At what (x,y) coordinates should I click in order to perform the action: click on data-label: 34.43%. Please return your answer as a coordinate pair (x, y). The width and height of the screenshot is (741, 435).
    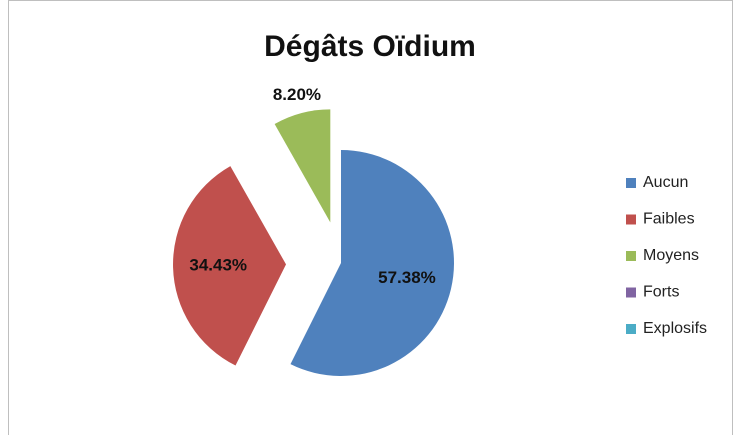
    Looking at the image, I should click on (218, 265).